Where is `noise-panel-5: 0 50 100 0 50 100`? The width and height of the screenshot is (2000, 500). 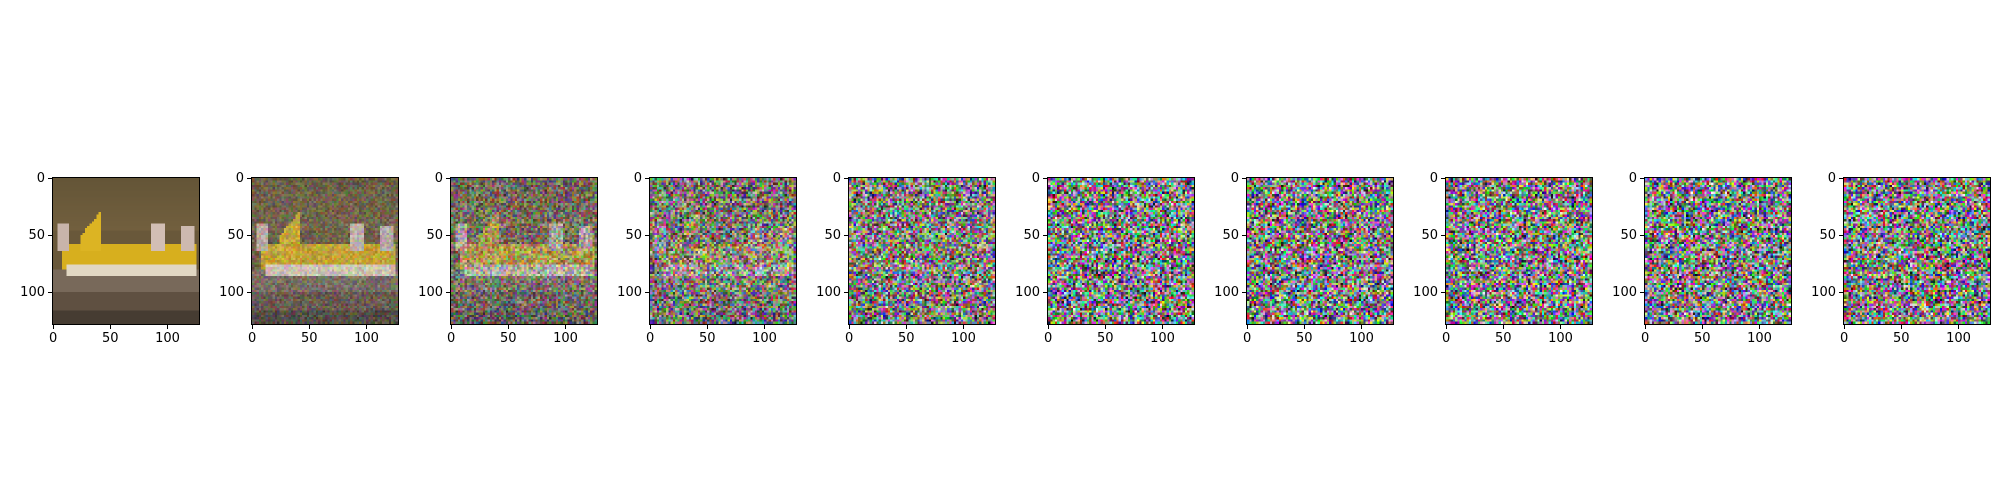 noise-panel-5: 0 50 100 0 50 100 is located at coordinates (896, 250).